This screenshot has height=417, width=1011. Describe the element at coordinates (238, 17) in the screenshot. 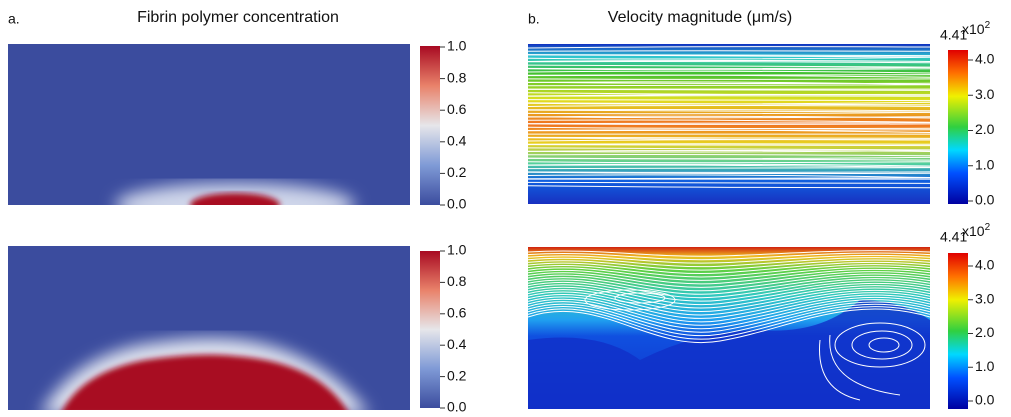

I see `panel-title: Fibrin polymer concentration` at that location.